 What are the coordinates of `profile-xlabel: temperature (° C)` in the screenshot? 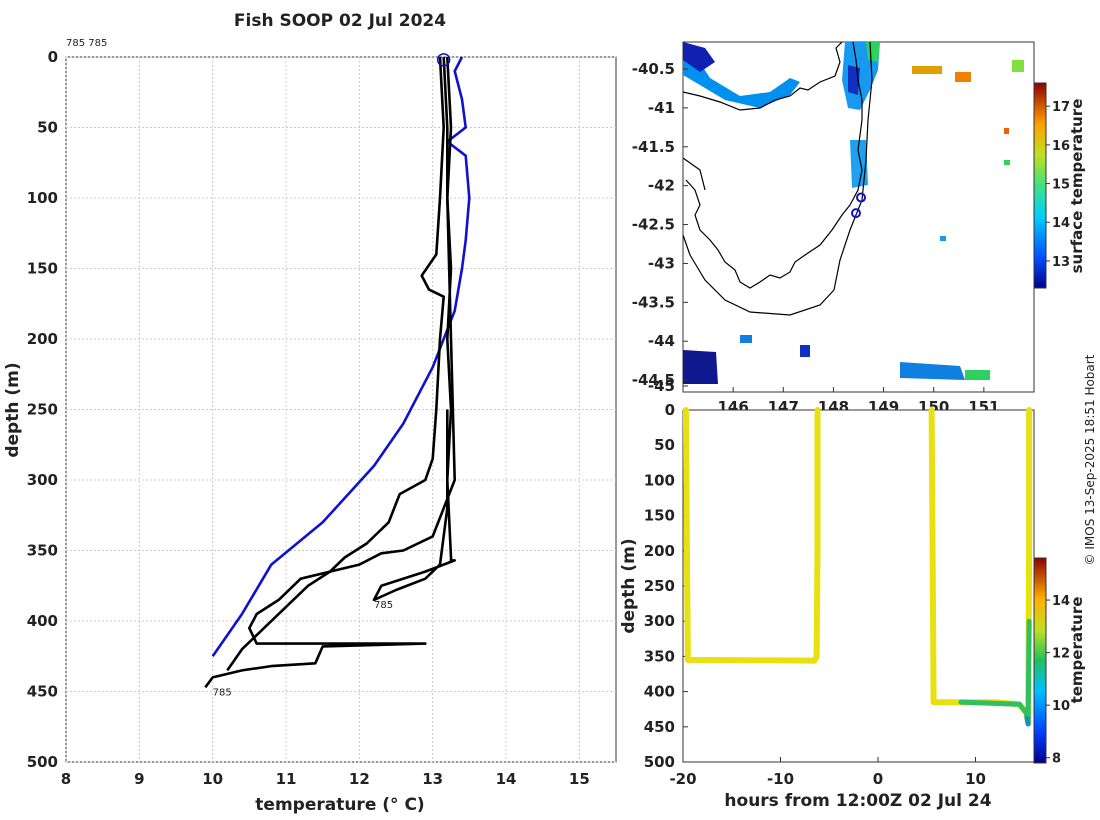 It's located at (339, 805).